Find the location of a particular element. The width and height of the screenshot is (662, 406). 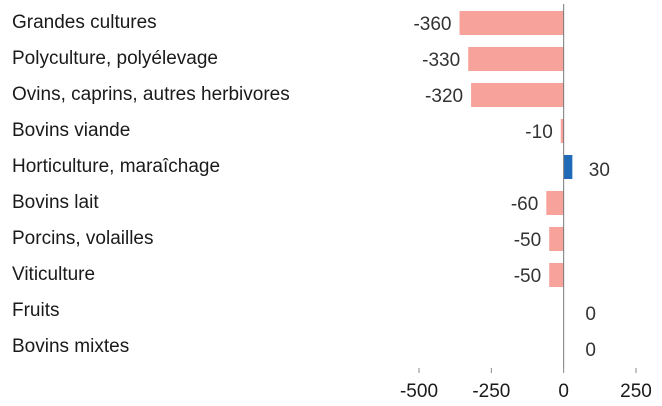

value-label: -360 is located at coordinates (432, 24).